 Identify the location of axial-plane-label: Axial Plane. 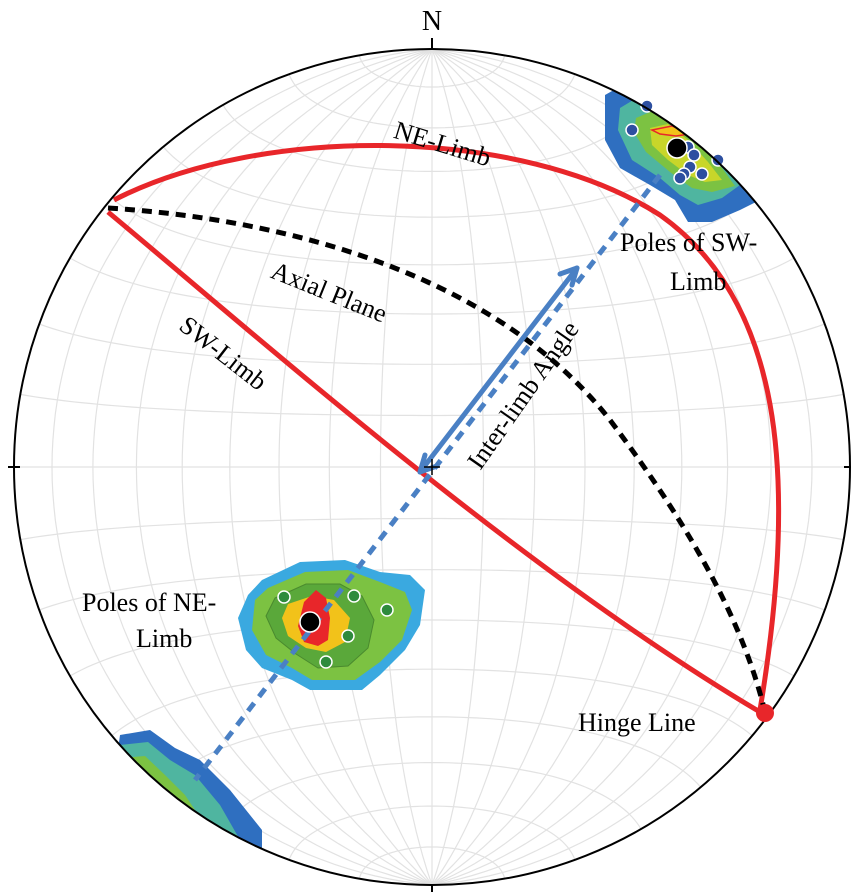
(329, 292).